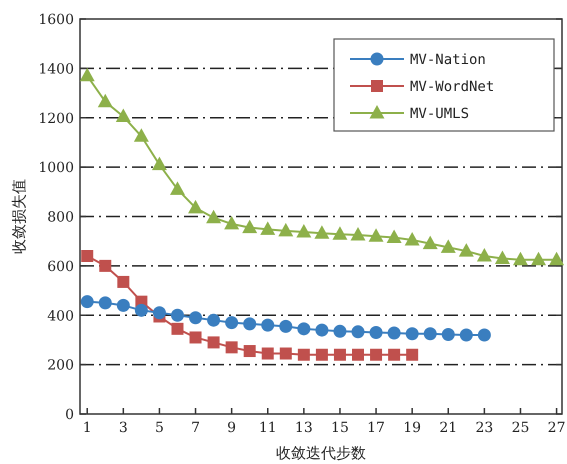 The height and width of the screenshot is (464, 567). I want to click on y-tick-label: 200, so click(60, 366).